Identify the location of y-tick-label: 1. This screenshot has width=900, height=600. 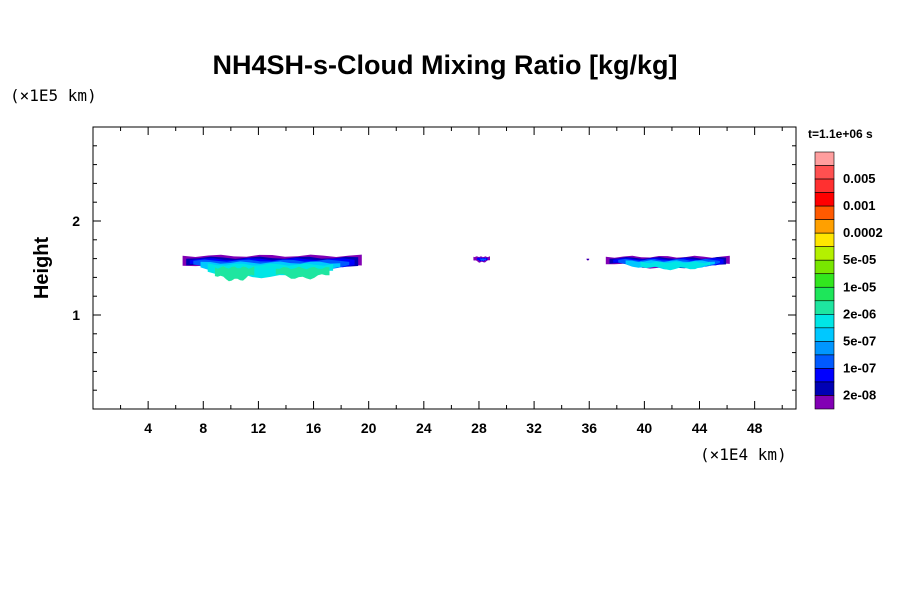
(76, 315).